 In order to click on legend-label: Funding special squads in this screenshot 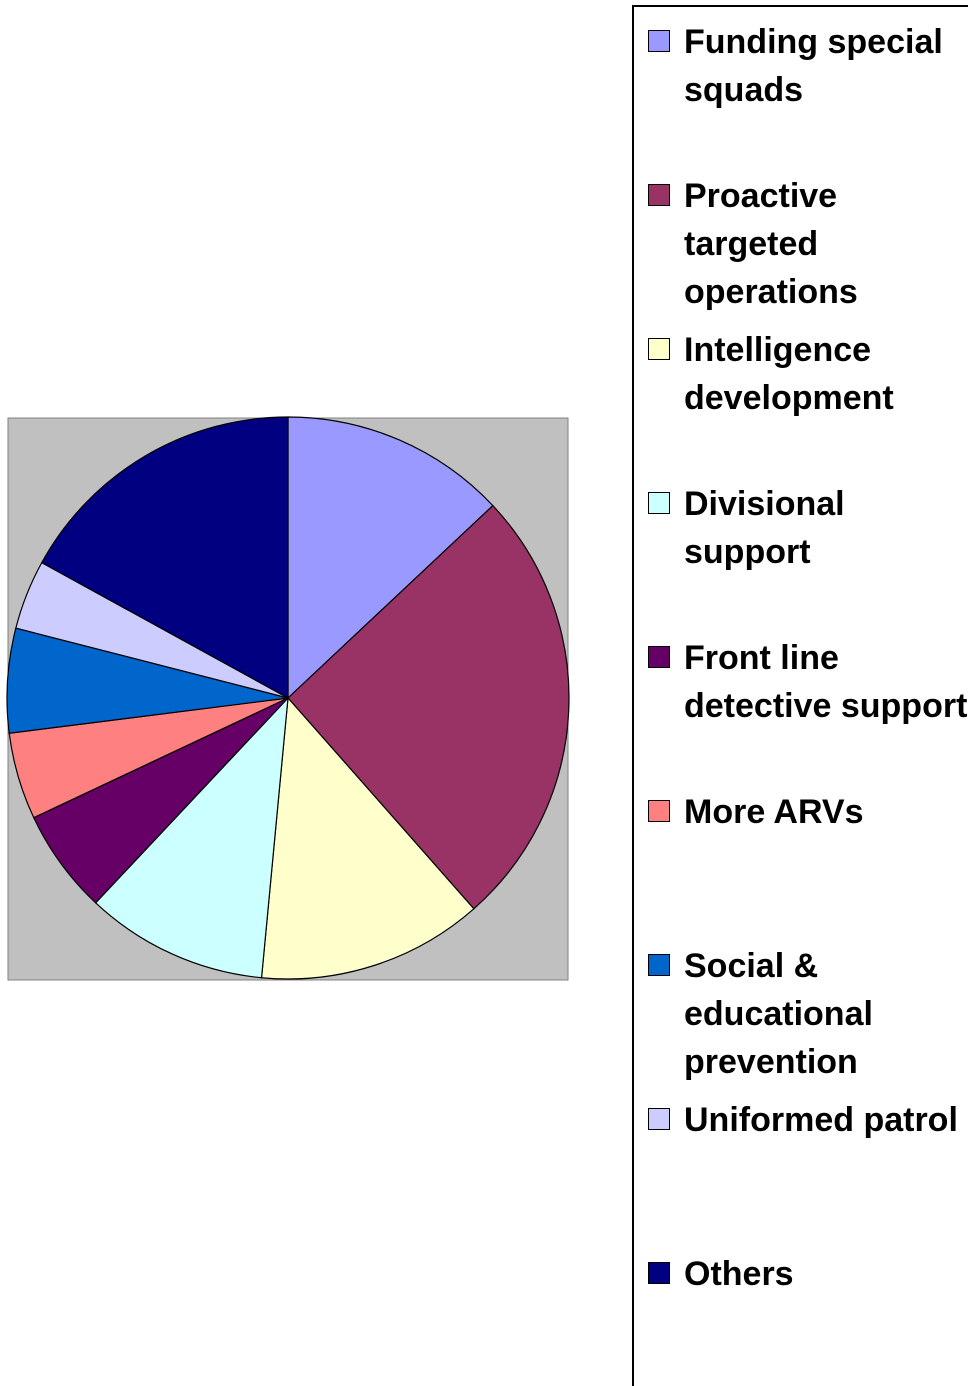, I will do `click(813, 66)`.